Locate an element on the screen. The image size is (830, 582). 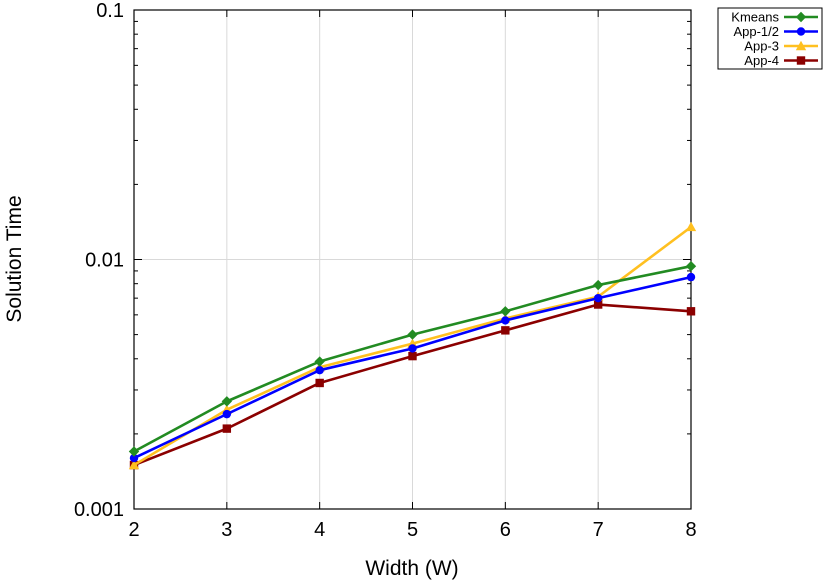
legend-label-kmeans: Kmeans is located at coordinates (755, 17).